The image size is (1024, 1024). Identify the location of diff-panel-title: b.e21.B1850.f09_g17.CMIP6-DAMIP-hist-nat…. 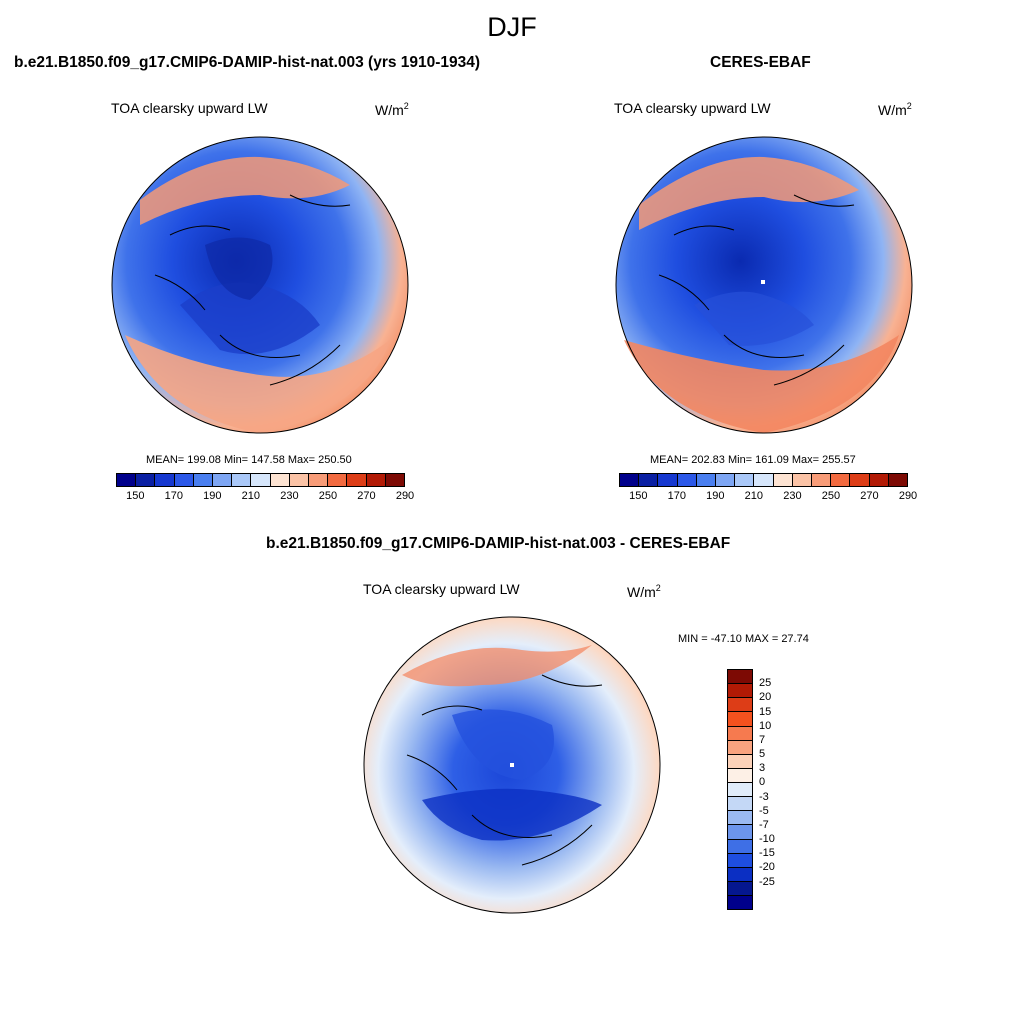
(498, 543).